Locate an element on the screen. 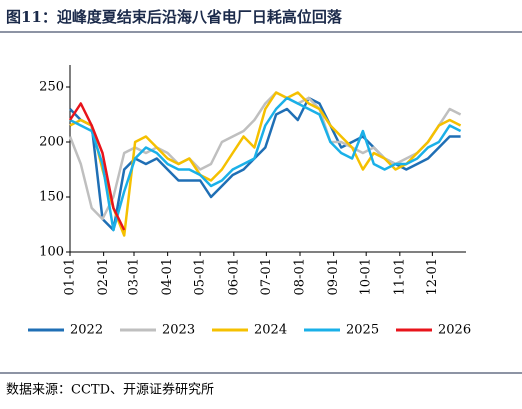  source: 数据来源：CCTD、开源证券研究所 is located at coordinates (110, 390).